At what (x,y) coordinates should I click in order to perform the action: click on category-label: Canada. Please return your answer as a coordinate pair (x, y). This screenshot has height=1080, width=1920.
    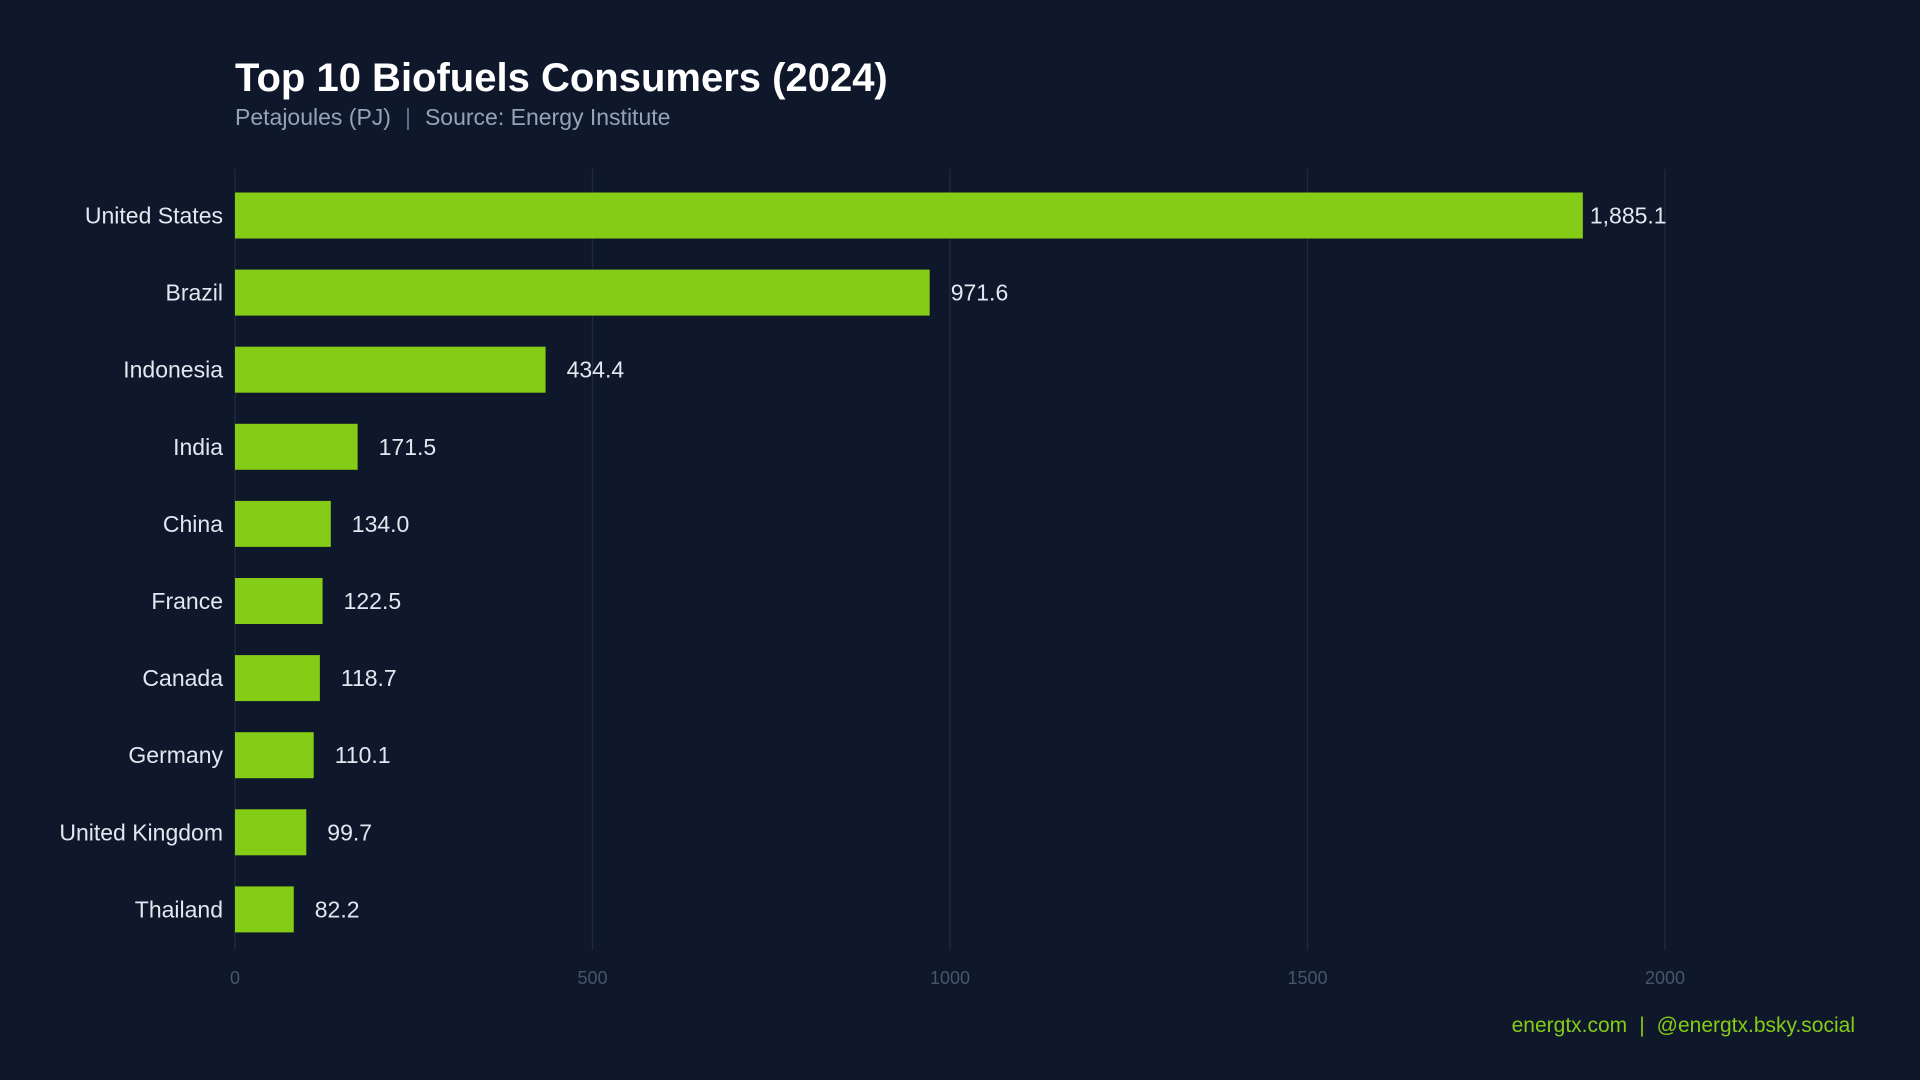
    Looking at the image, I should click on (182, 678).